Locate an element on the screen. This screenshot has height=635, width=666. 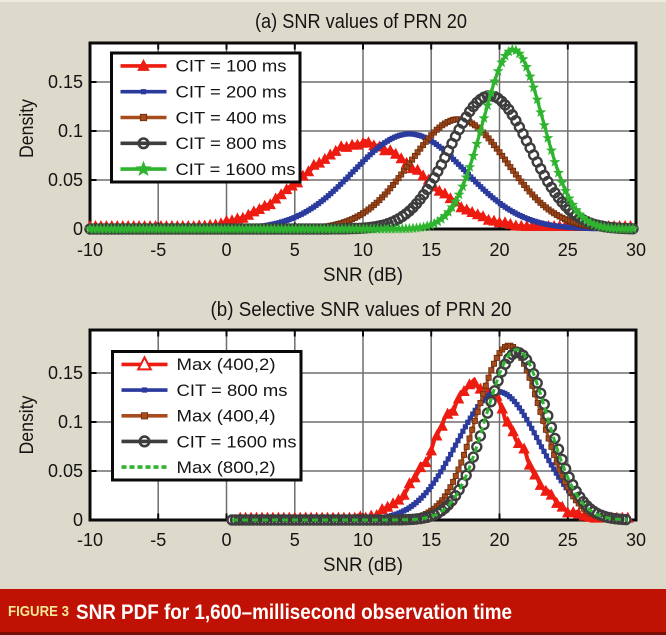
svg-text: FIGURE 3 is located at coordinates (38, 611).